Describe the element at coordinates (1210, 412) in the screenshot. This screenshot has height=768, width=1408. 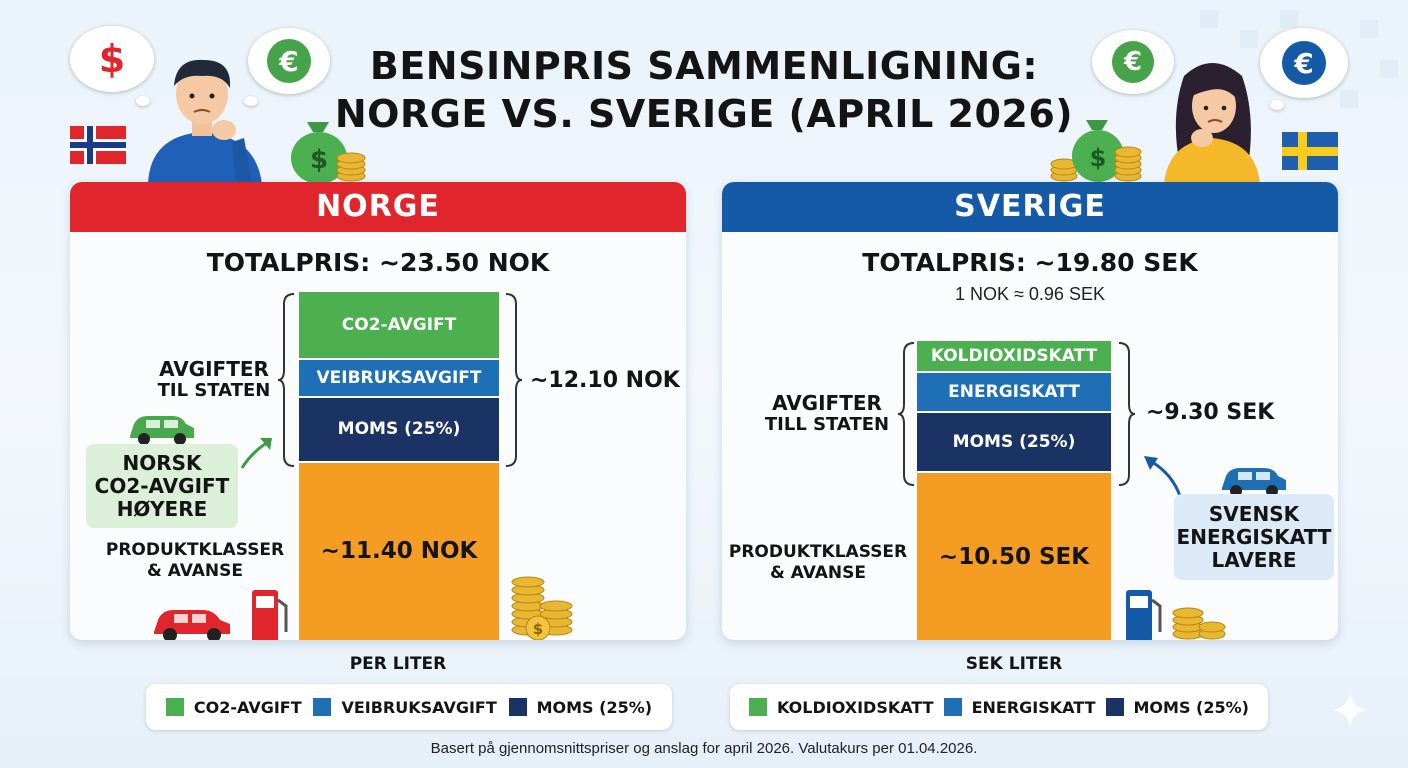
I see `sweden-tax-sum: ~9.30 SEK` at that location.